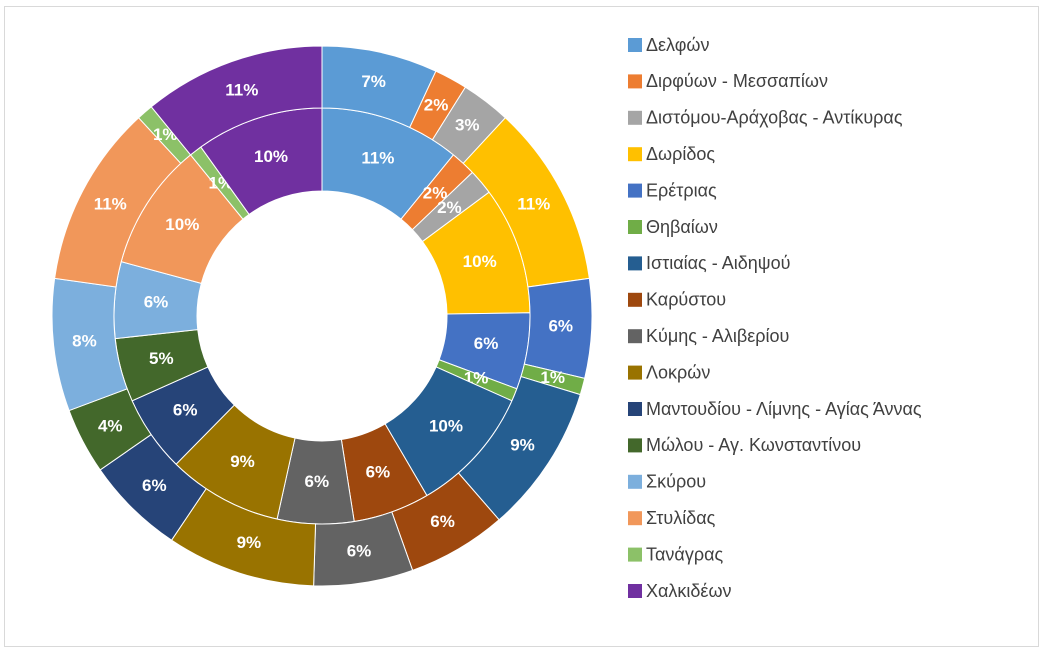 This screenshot has height=652, width=1043. Describe the element at coordinates (774, 118) in the screenshot. I see `legend-label: Διστόμου-Αράχοβας - Αντίκυρας` at that location.